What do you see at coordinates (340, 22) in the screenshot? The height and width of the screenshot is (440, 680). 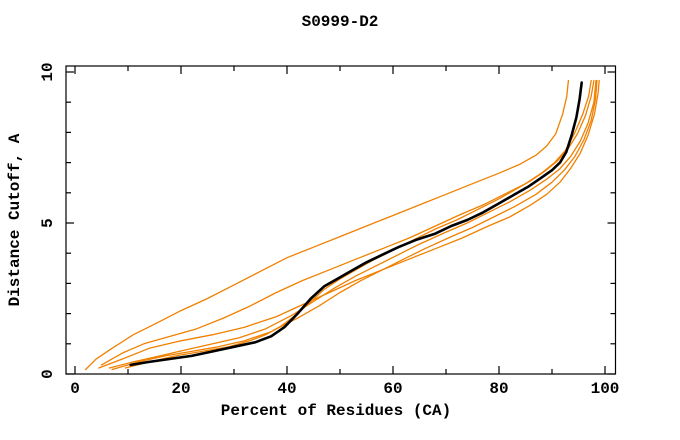 I see `chart-title: S0999-D2` at bounding box center [340, 22].